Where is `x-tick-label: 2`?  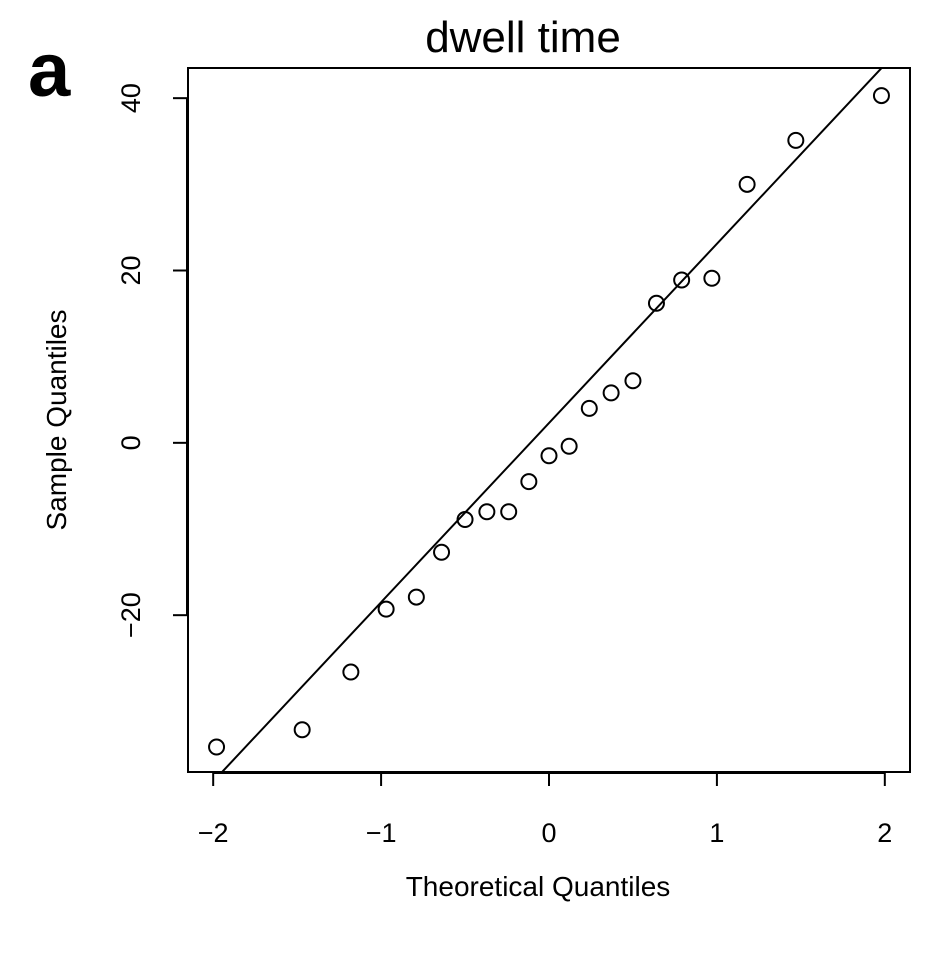 x-tick-label: 2 is located at coordinates (884, 833).